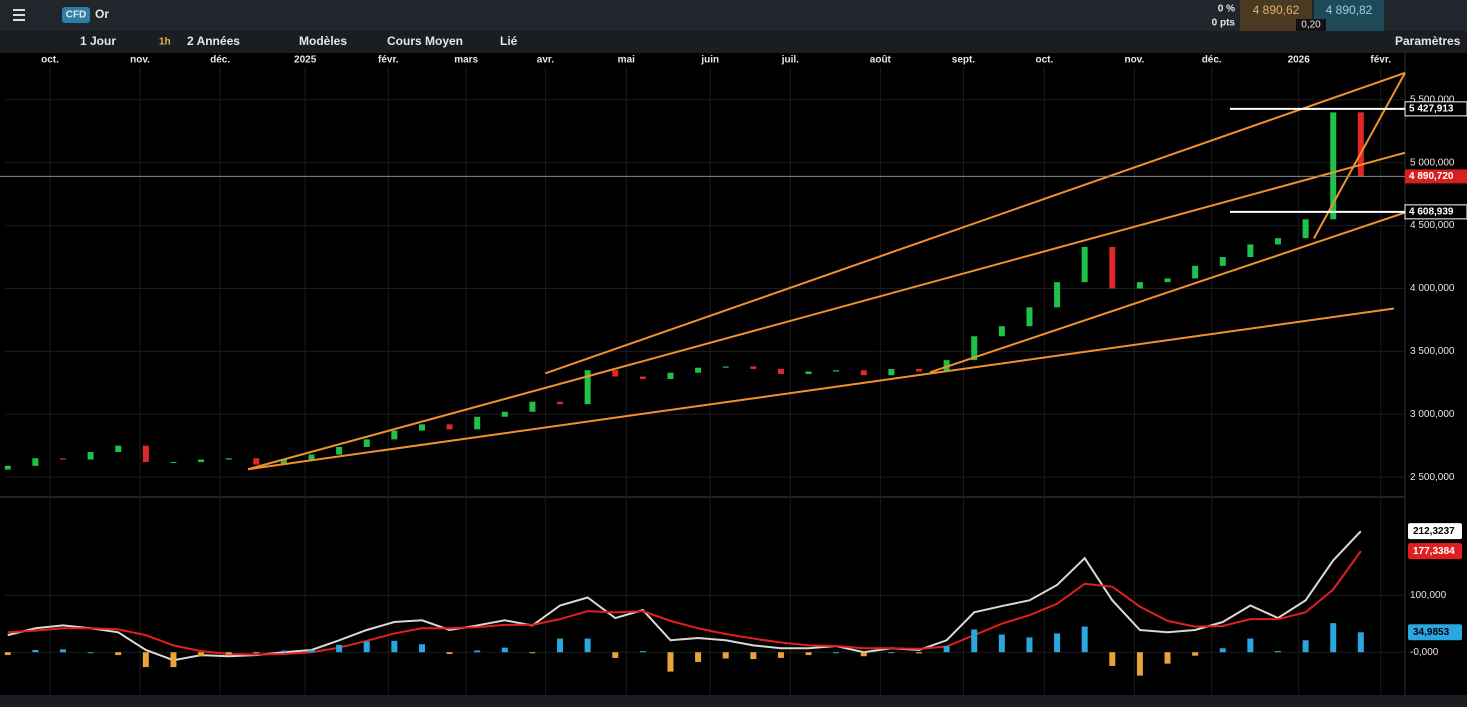  Describe the element at coordinates (1349, 10) in the screenshot. I see `buy-price: 4 890,82` at that location.